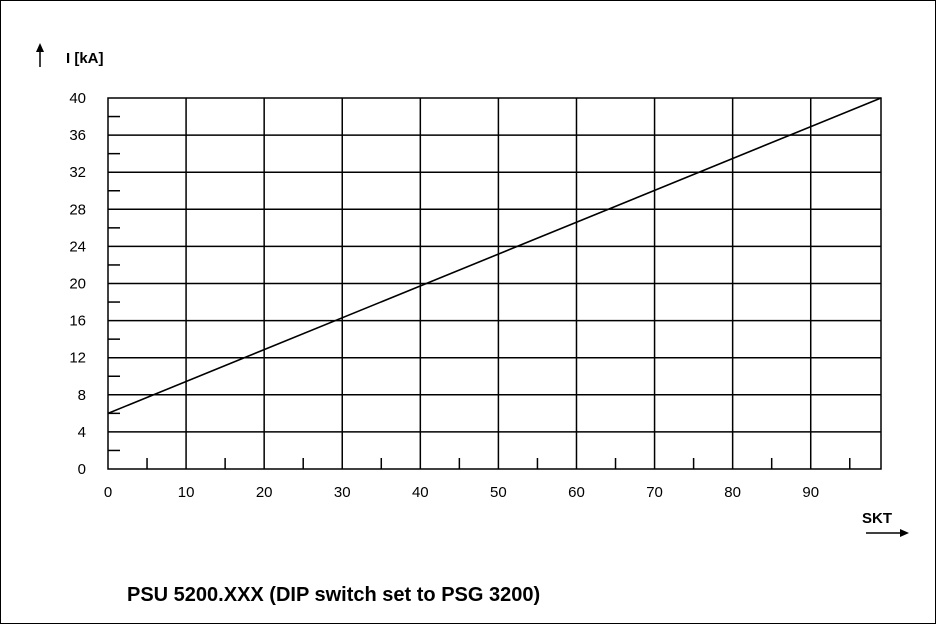 The image size is (936, 624). I want to click on y-tick-label: 20, so click(77, 284).